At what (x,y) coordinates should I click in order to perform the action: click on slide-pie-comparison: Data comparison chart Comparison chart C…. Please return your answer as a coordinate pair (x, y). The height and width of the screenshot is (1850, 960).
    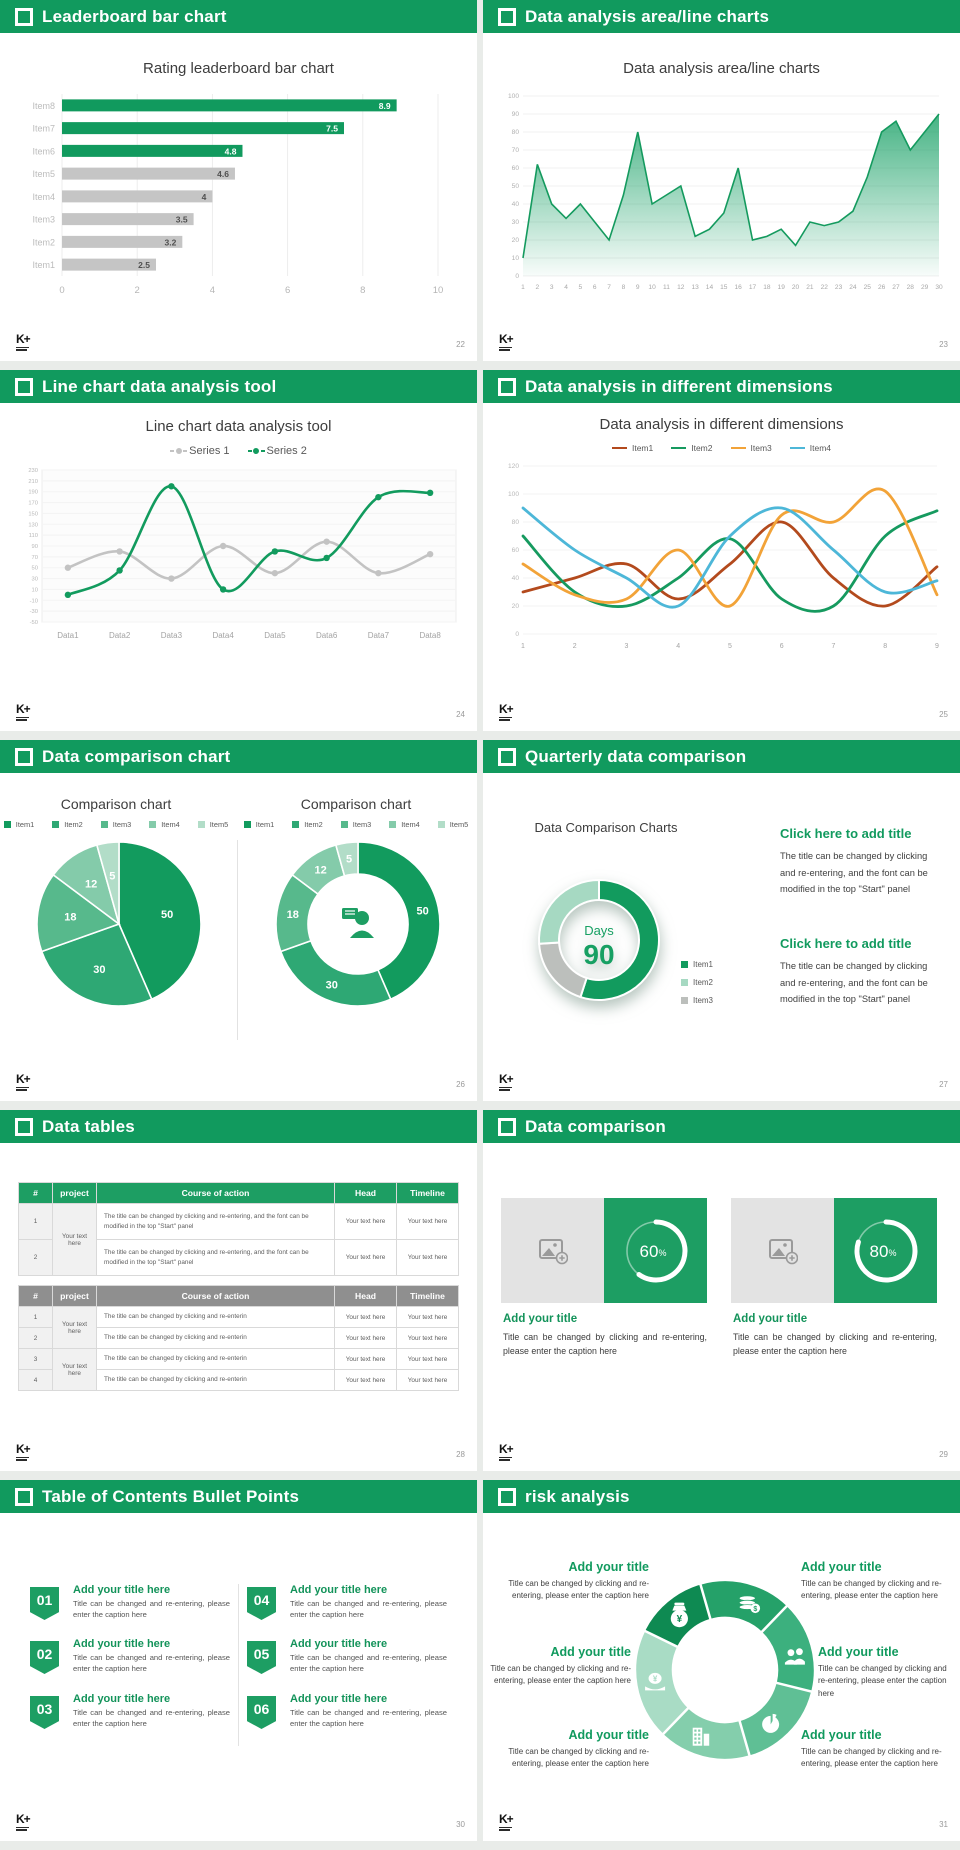
    Looking at the image, I should click on (238, 920).